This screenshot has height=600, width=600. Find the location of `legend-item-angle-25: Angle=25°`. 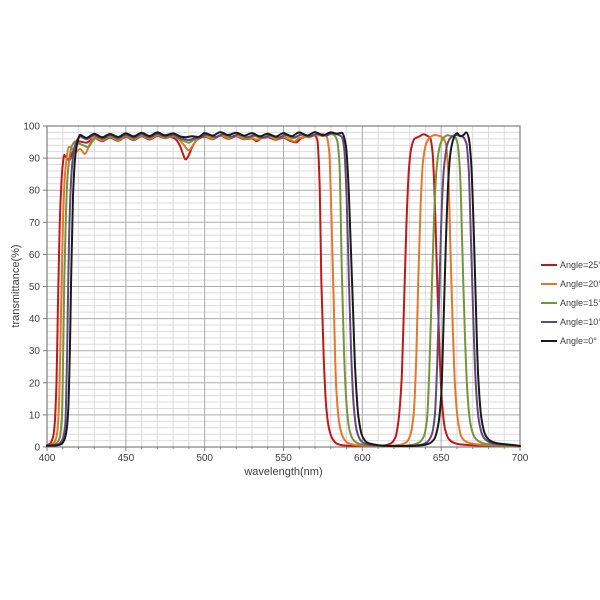

legend-item-angle-25: Angle=25° is located at coordinates (570, 265).